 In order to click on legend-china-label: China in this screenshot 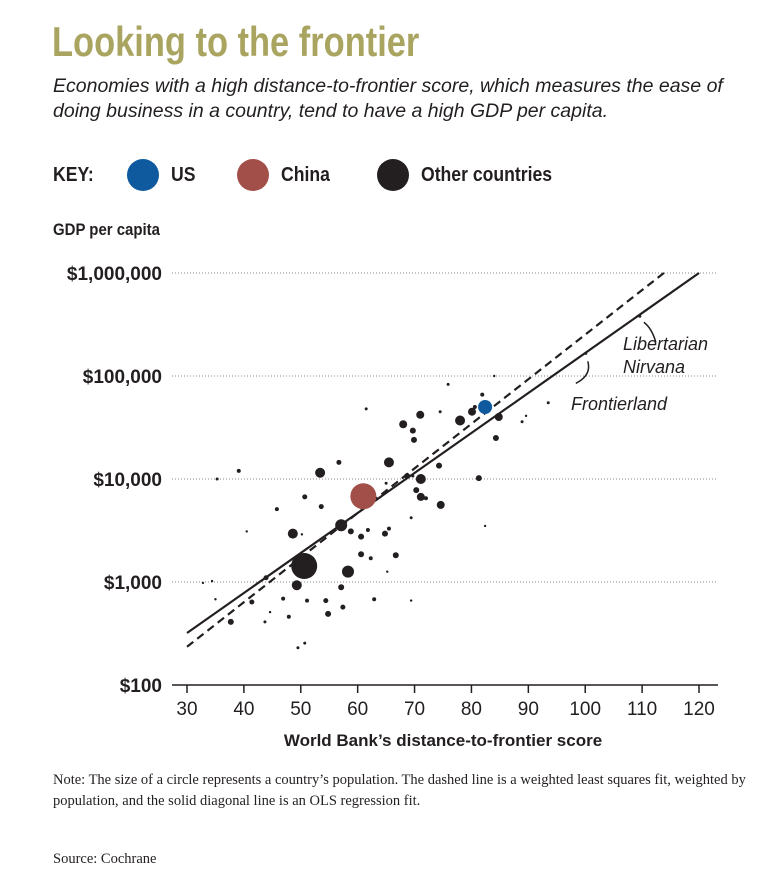, I will do `click(306, 174)`.